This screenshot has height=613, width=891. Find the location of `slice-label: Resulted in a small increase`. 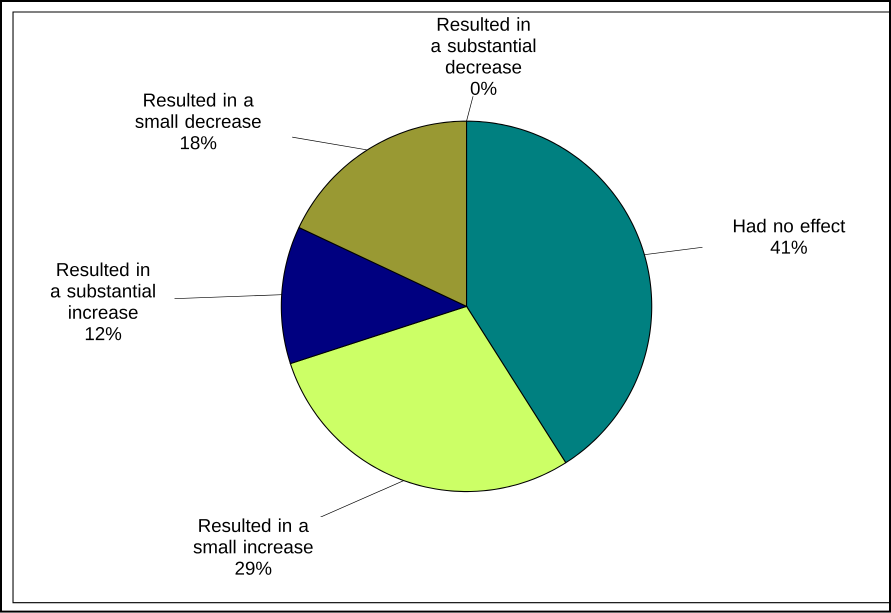

slice-label: Resulted in a small increase is located at coordinates (253, 536).